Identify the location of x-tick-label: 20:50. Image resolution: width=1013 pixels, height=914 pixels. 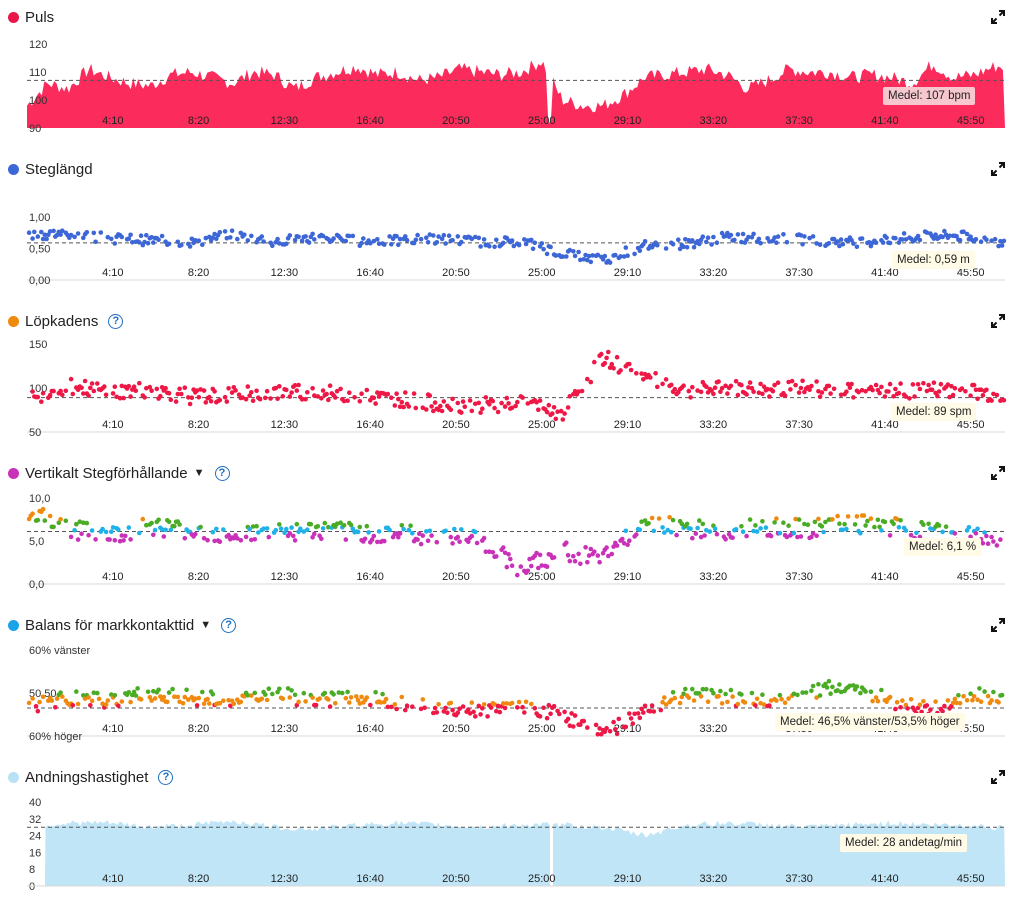
(456, 729).